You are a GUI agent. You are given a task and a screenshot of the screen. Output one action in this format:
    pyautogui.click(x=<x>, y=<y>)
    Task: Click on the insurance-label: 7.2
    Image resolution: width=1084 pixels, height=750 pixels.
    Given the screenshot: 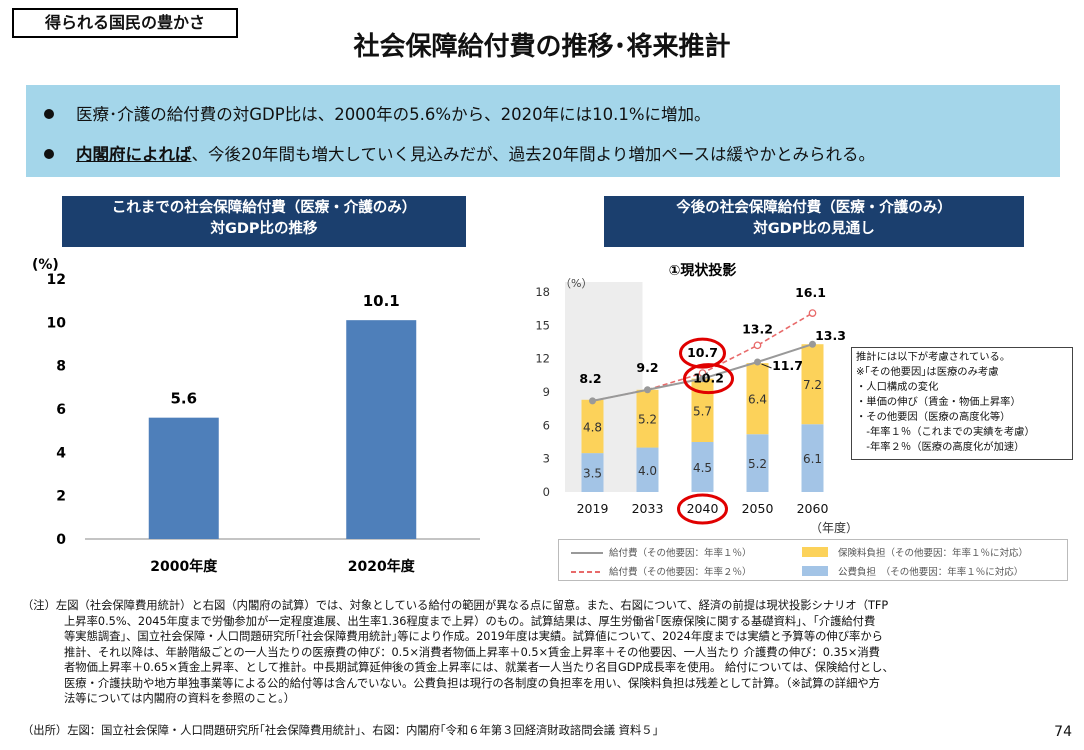 What is the action you would take?
    pyautogui.click(x=812, y=385)
    